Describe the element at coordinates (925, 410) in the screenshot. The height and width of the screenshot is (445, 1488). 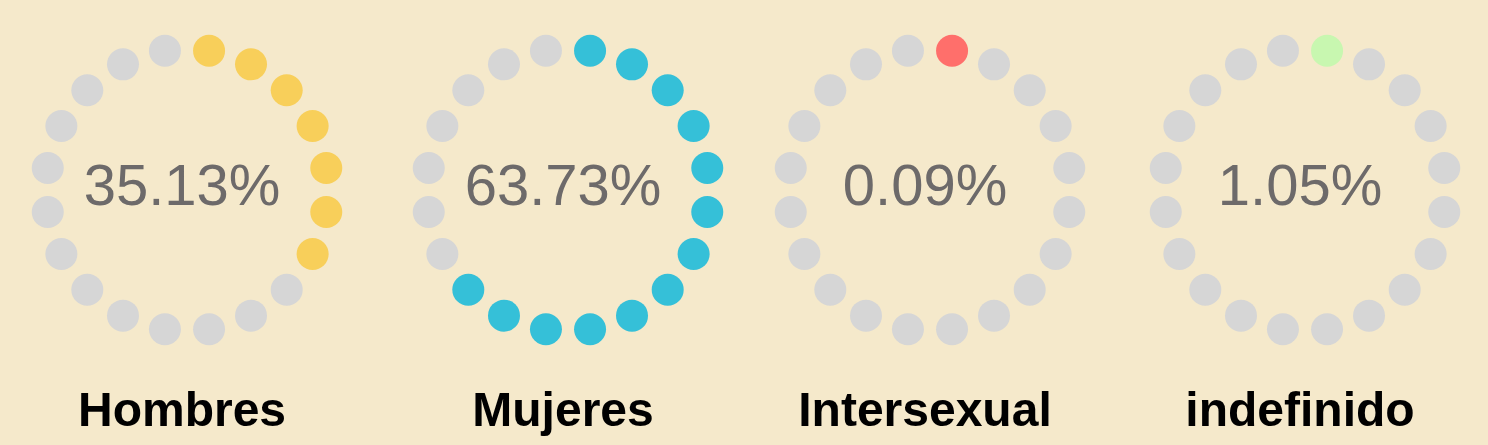
I see `text: Intersexual` at that location.